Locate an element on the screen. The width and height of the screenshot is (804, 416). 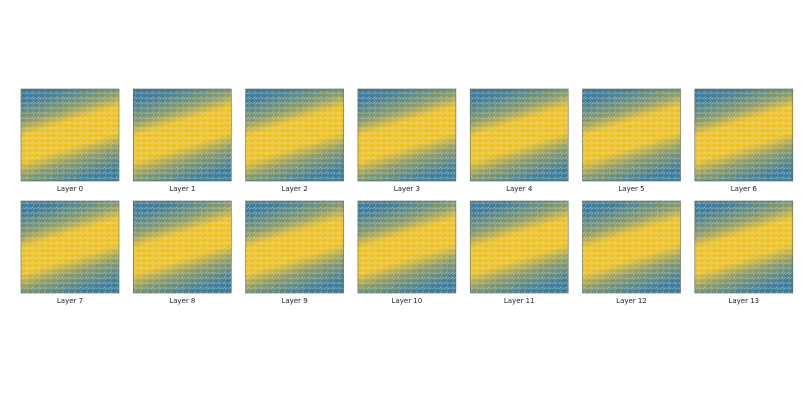
panel-label: Layer 8 is located at coordinates (182, 301).